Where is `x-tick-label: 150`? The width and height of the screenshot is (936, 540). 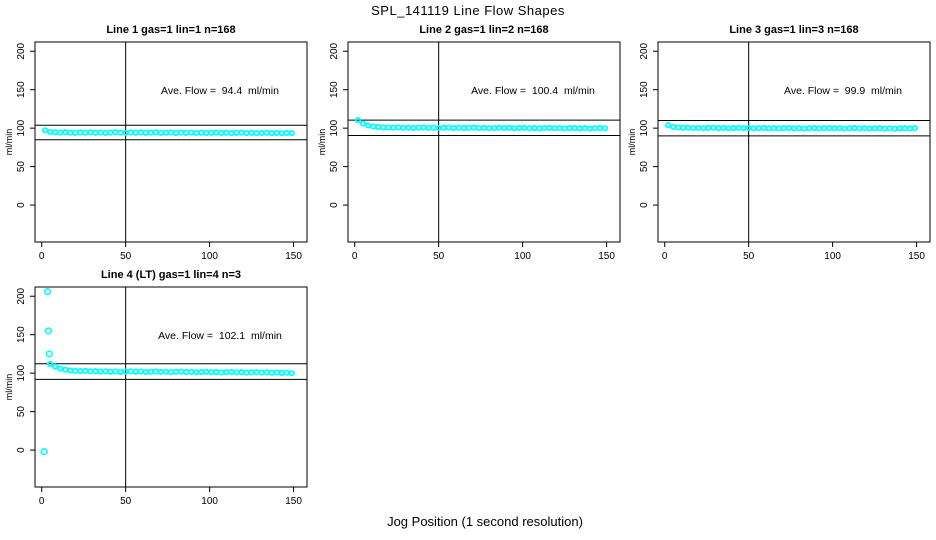 x-tick-label: 150 is located at coordinates (606, 256).